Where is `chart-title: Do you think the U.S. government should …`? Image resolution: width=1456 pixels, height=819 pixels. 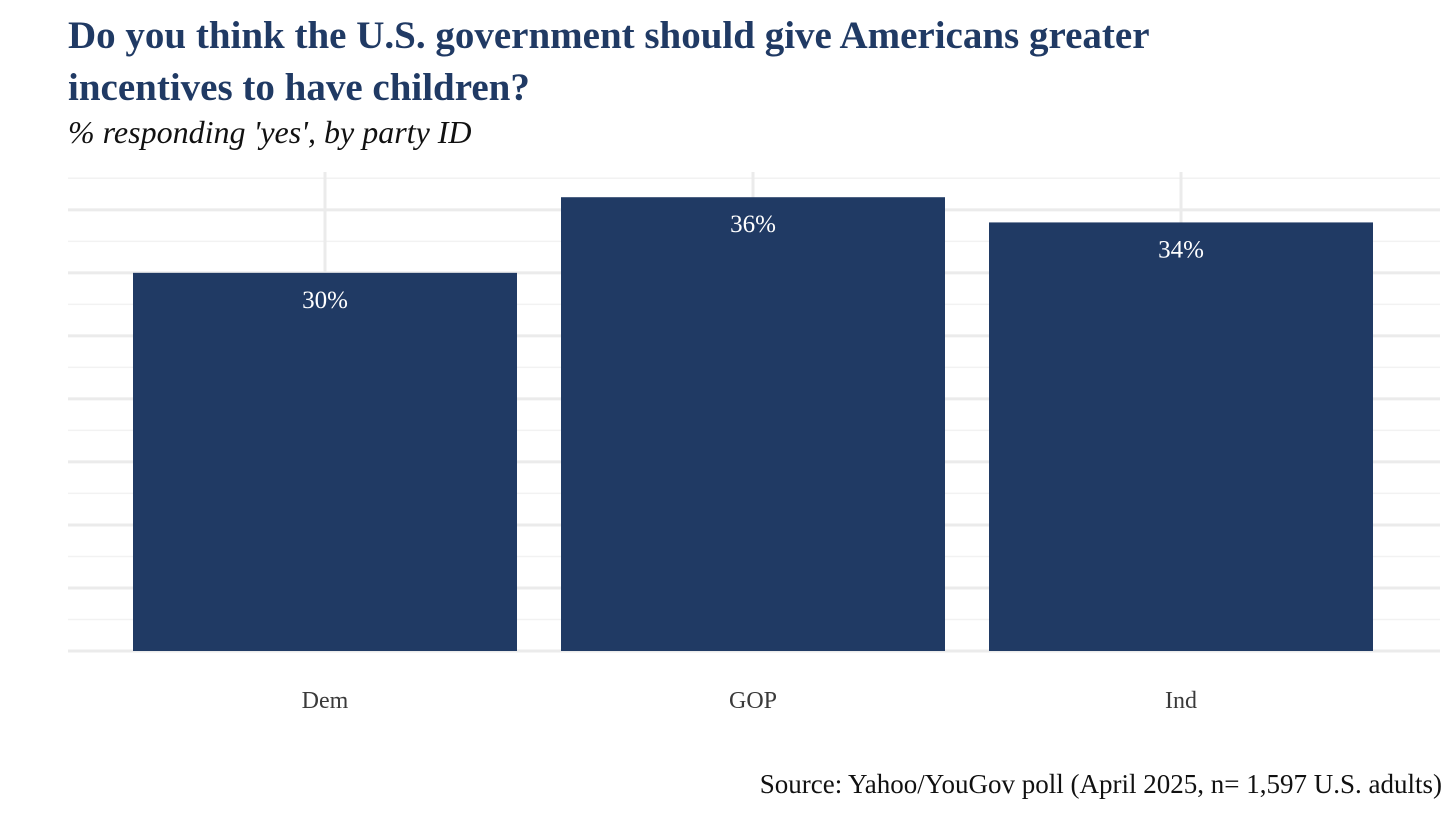
chart-title: Do you think the U.S. government should … is located at coordinates (608, 61).